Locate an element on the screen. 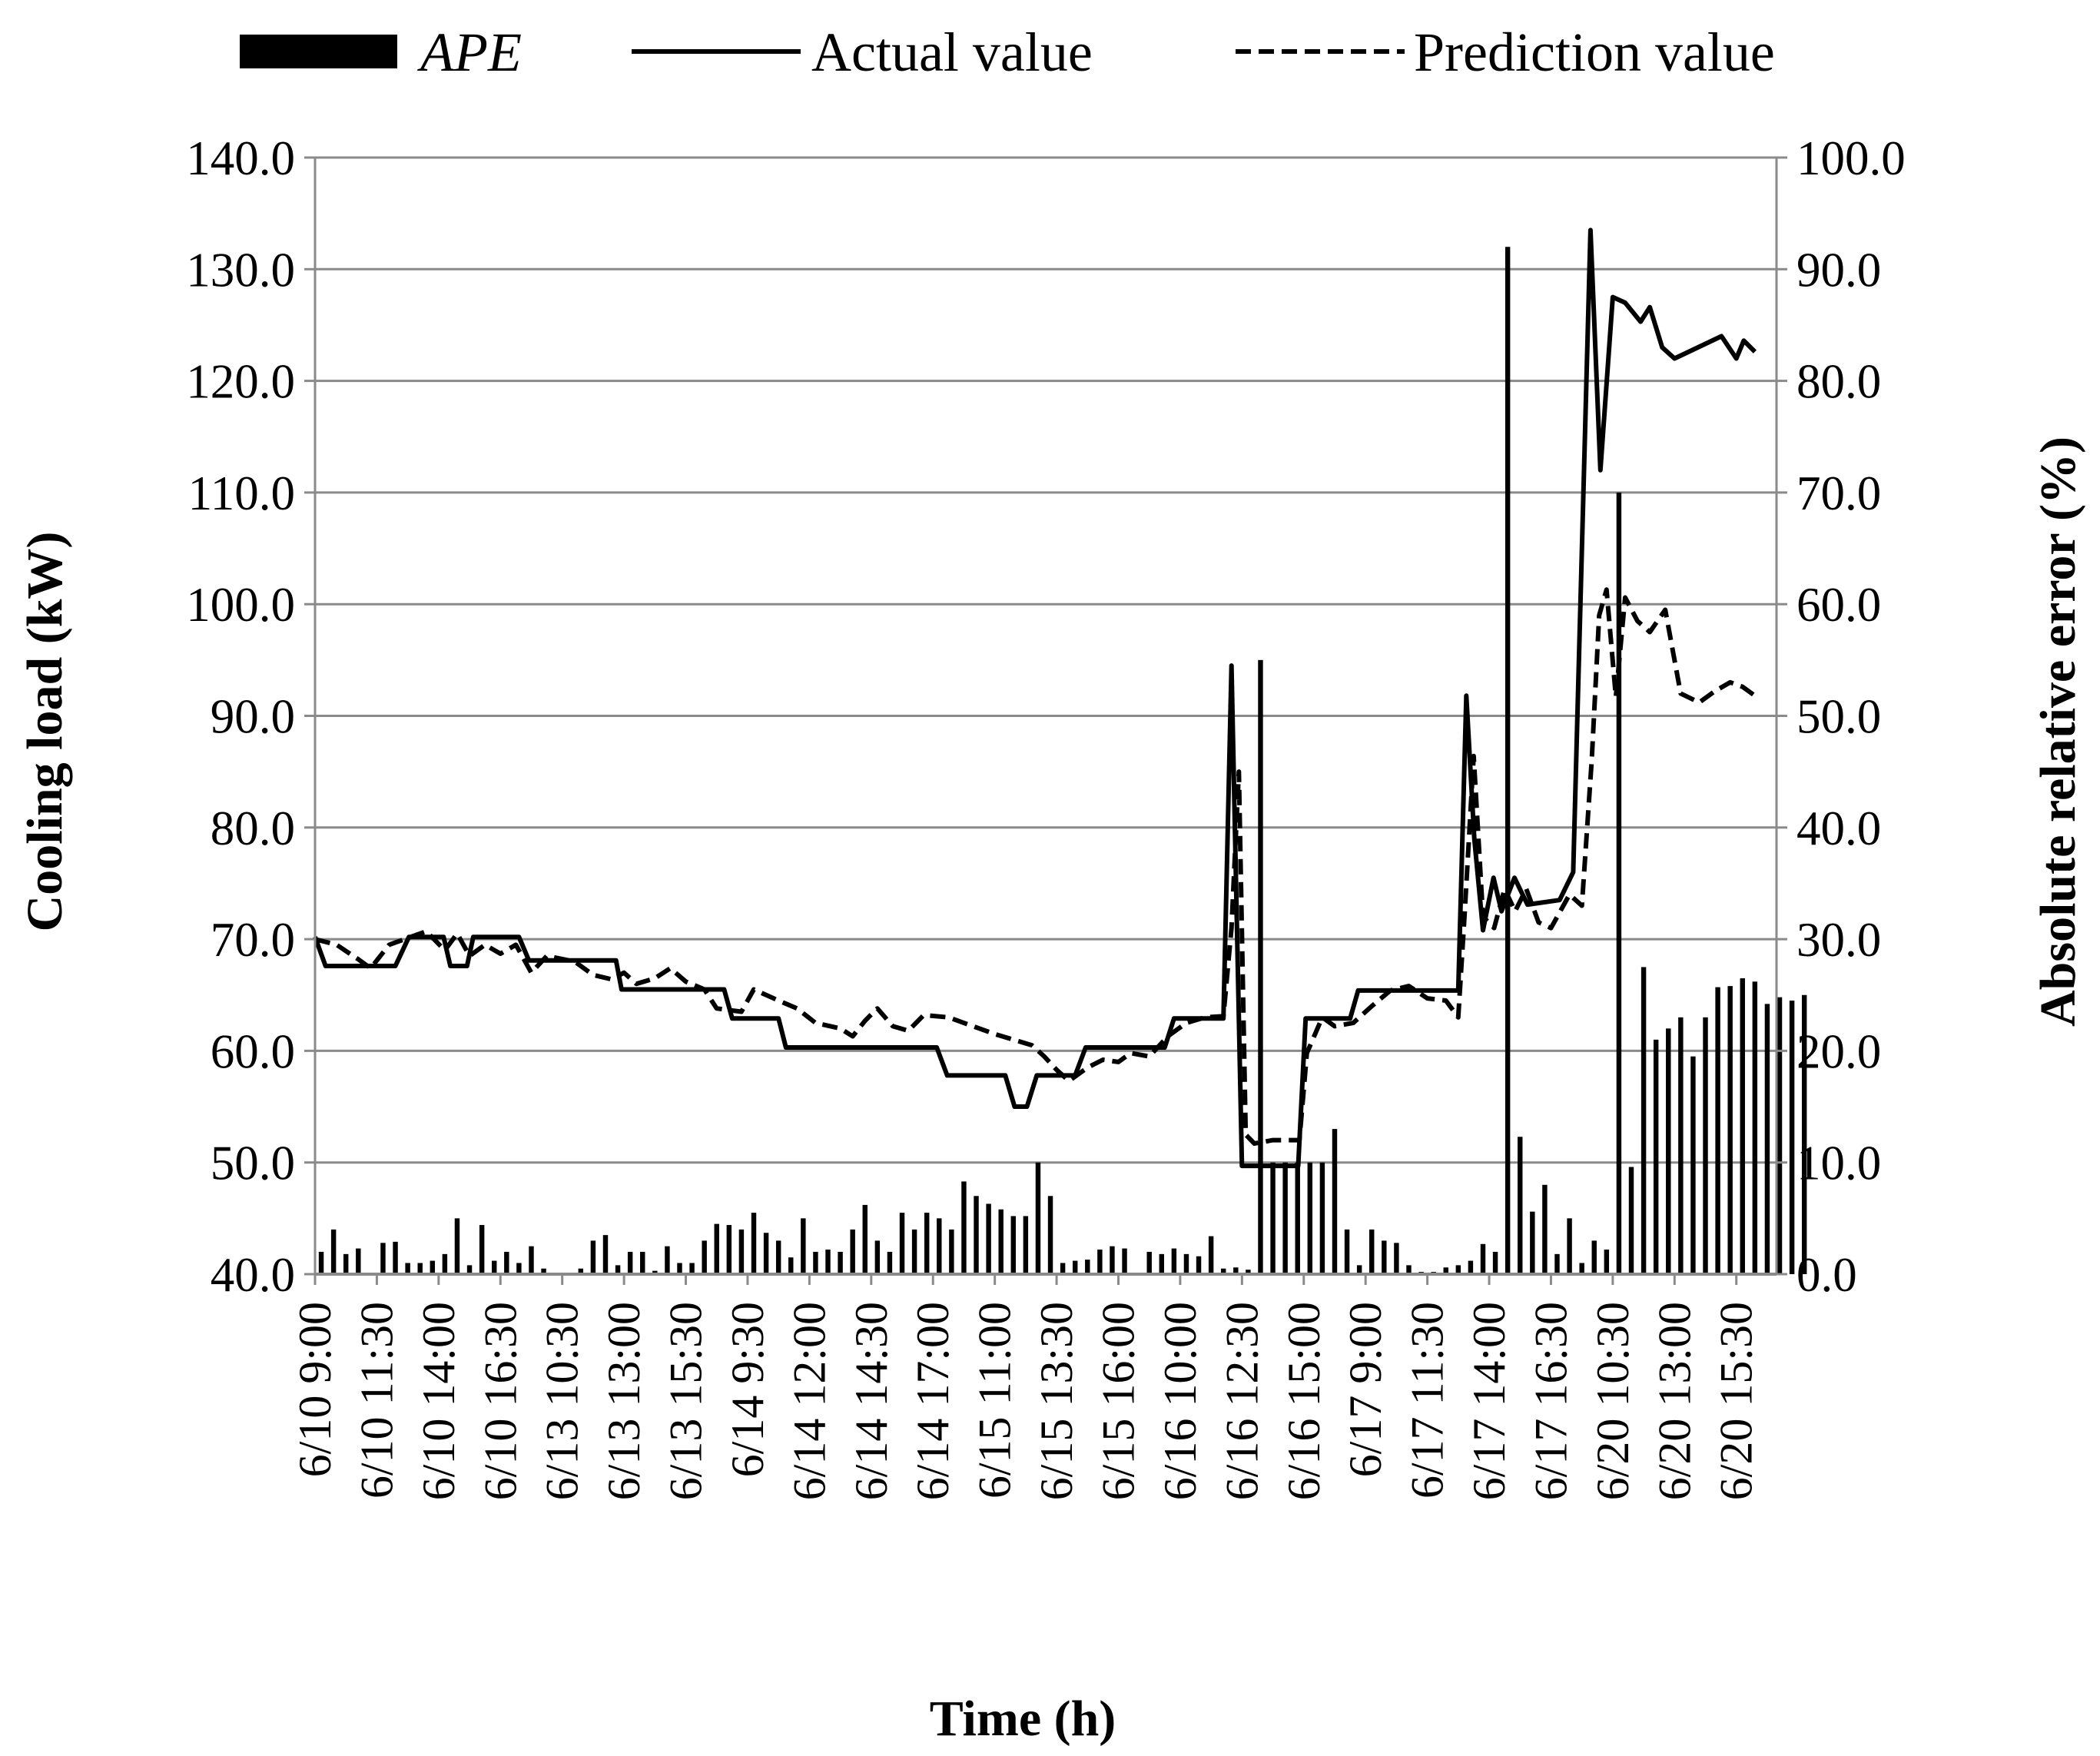 This screenshot has width=2100, height=1756. legend: APE Actual value Prediction value is located at coordinates (1007, 52).